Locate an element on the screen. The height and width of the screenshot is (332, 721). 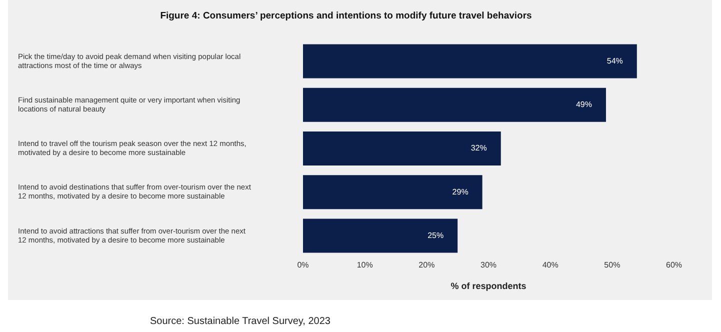
data-label: 54% is located at coordinates (614, 61).